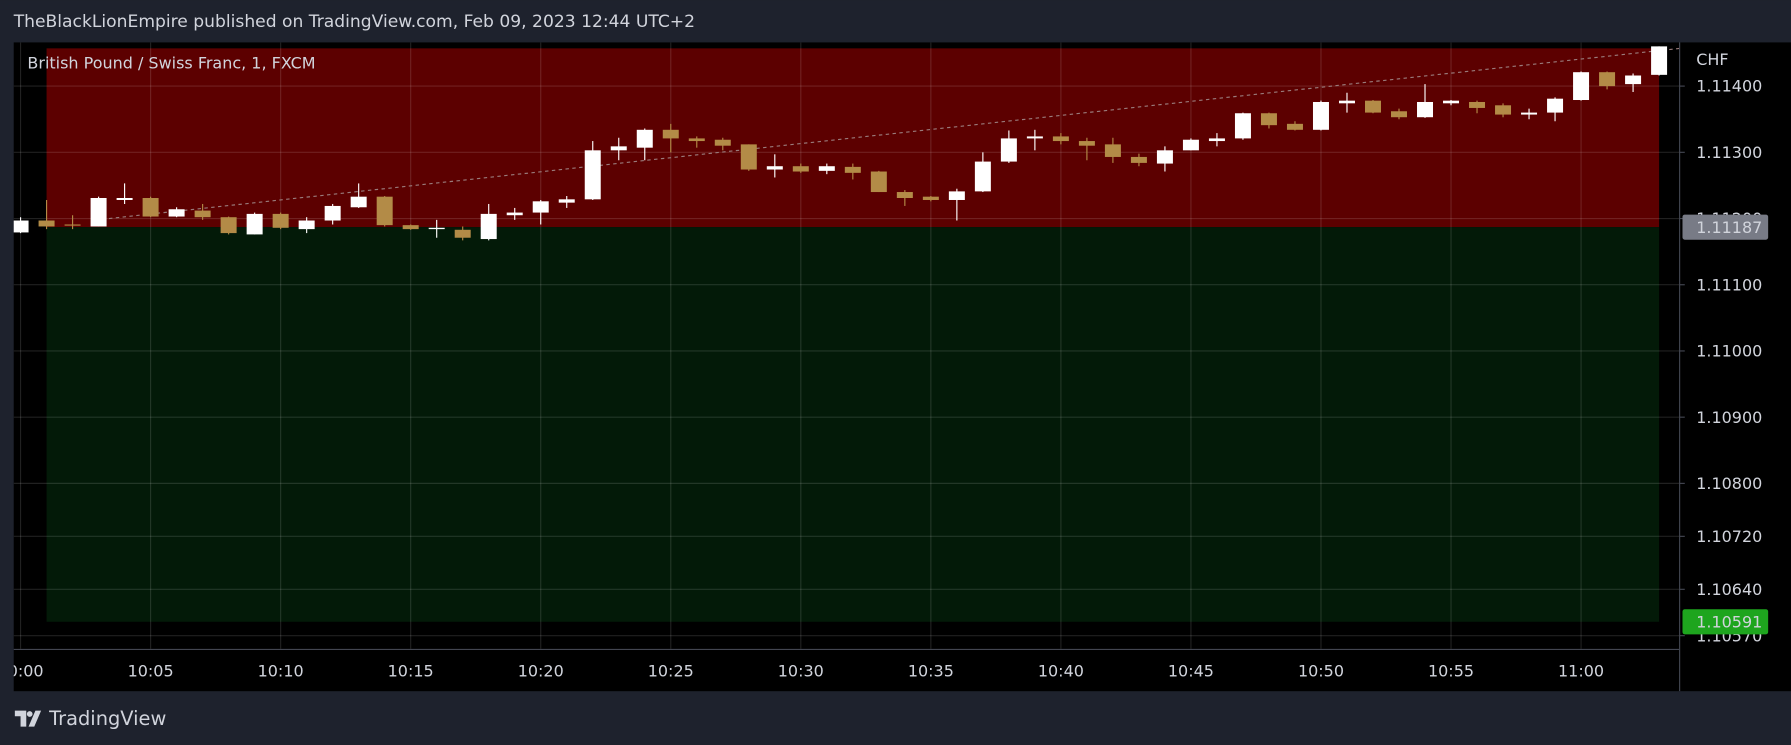  Describe the element at coordinates (1191, 670) in the screenshot. I see `x-tick-label: 10:45` at that location.